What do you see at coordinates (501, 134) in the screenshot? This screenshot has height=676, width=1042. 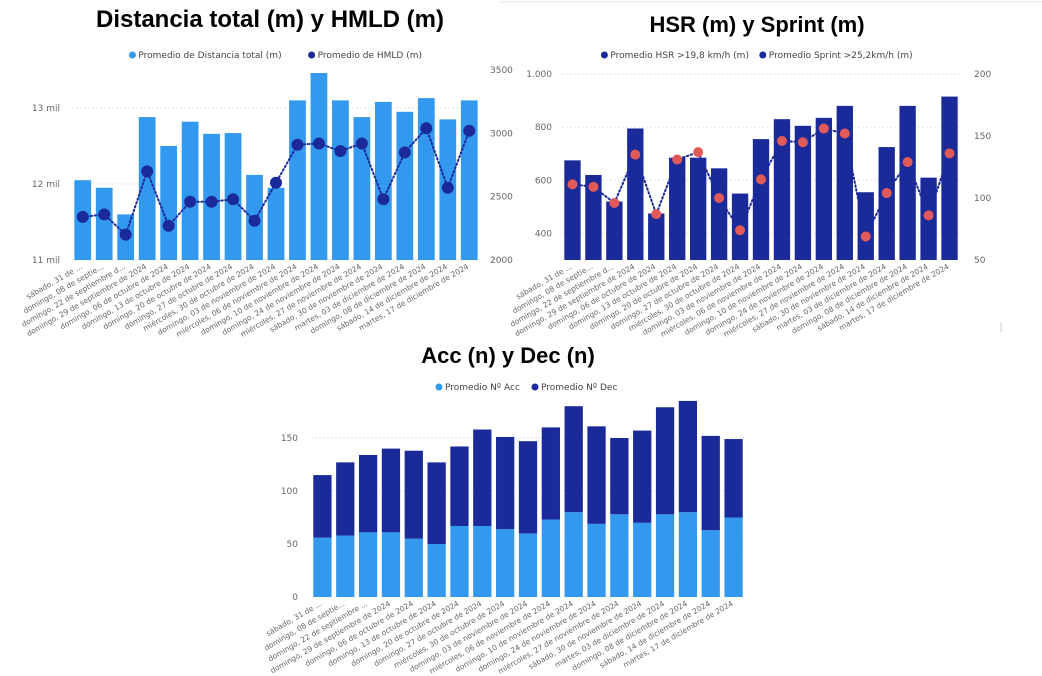 I see `distancia-right-tick-label: 3000` at bounding box center [501, 134].